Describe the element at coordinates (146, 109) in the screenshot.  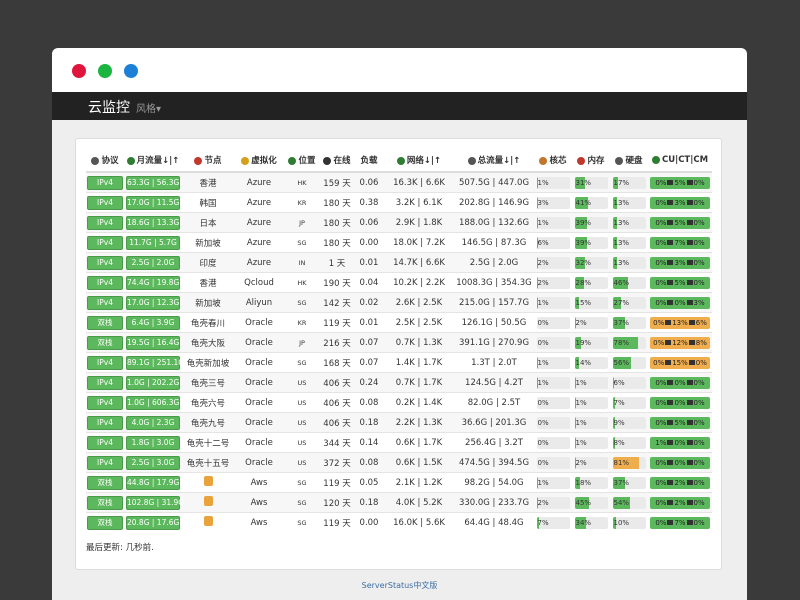
I see `menu-label: 风格` at that location.